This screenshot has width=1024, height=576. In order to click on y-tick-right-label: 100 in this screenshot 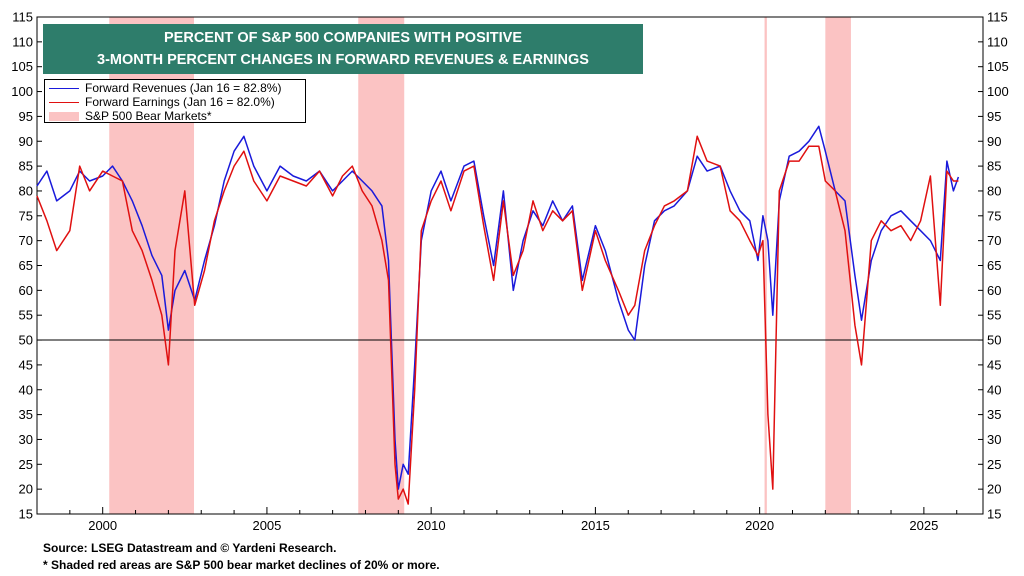, I will do `click(998, 91)`.